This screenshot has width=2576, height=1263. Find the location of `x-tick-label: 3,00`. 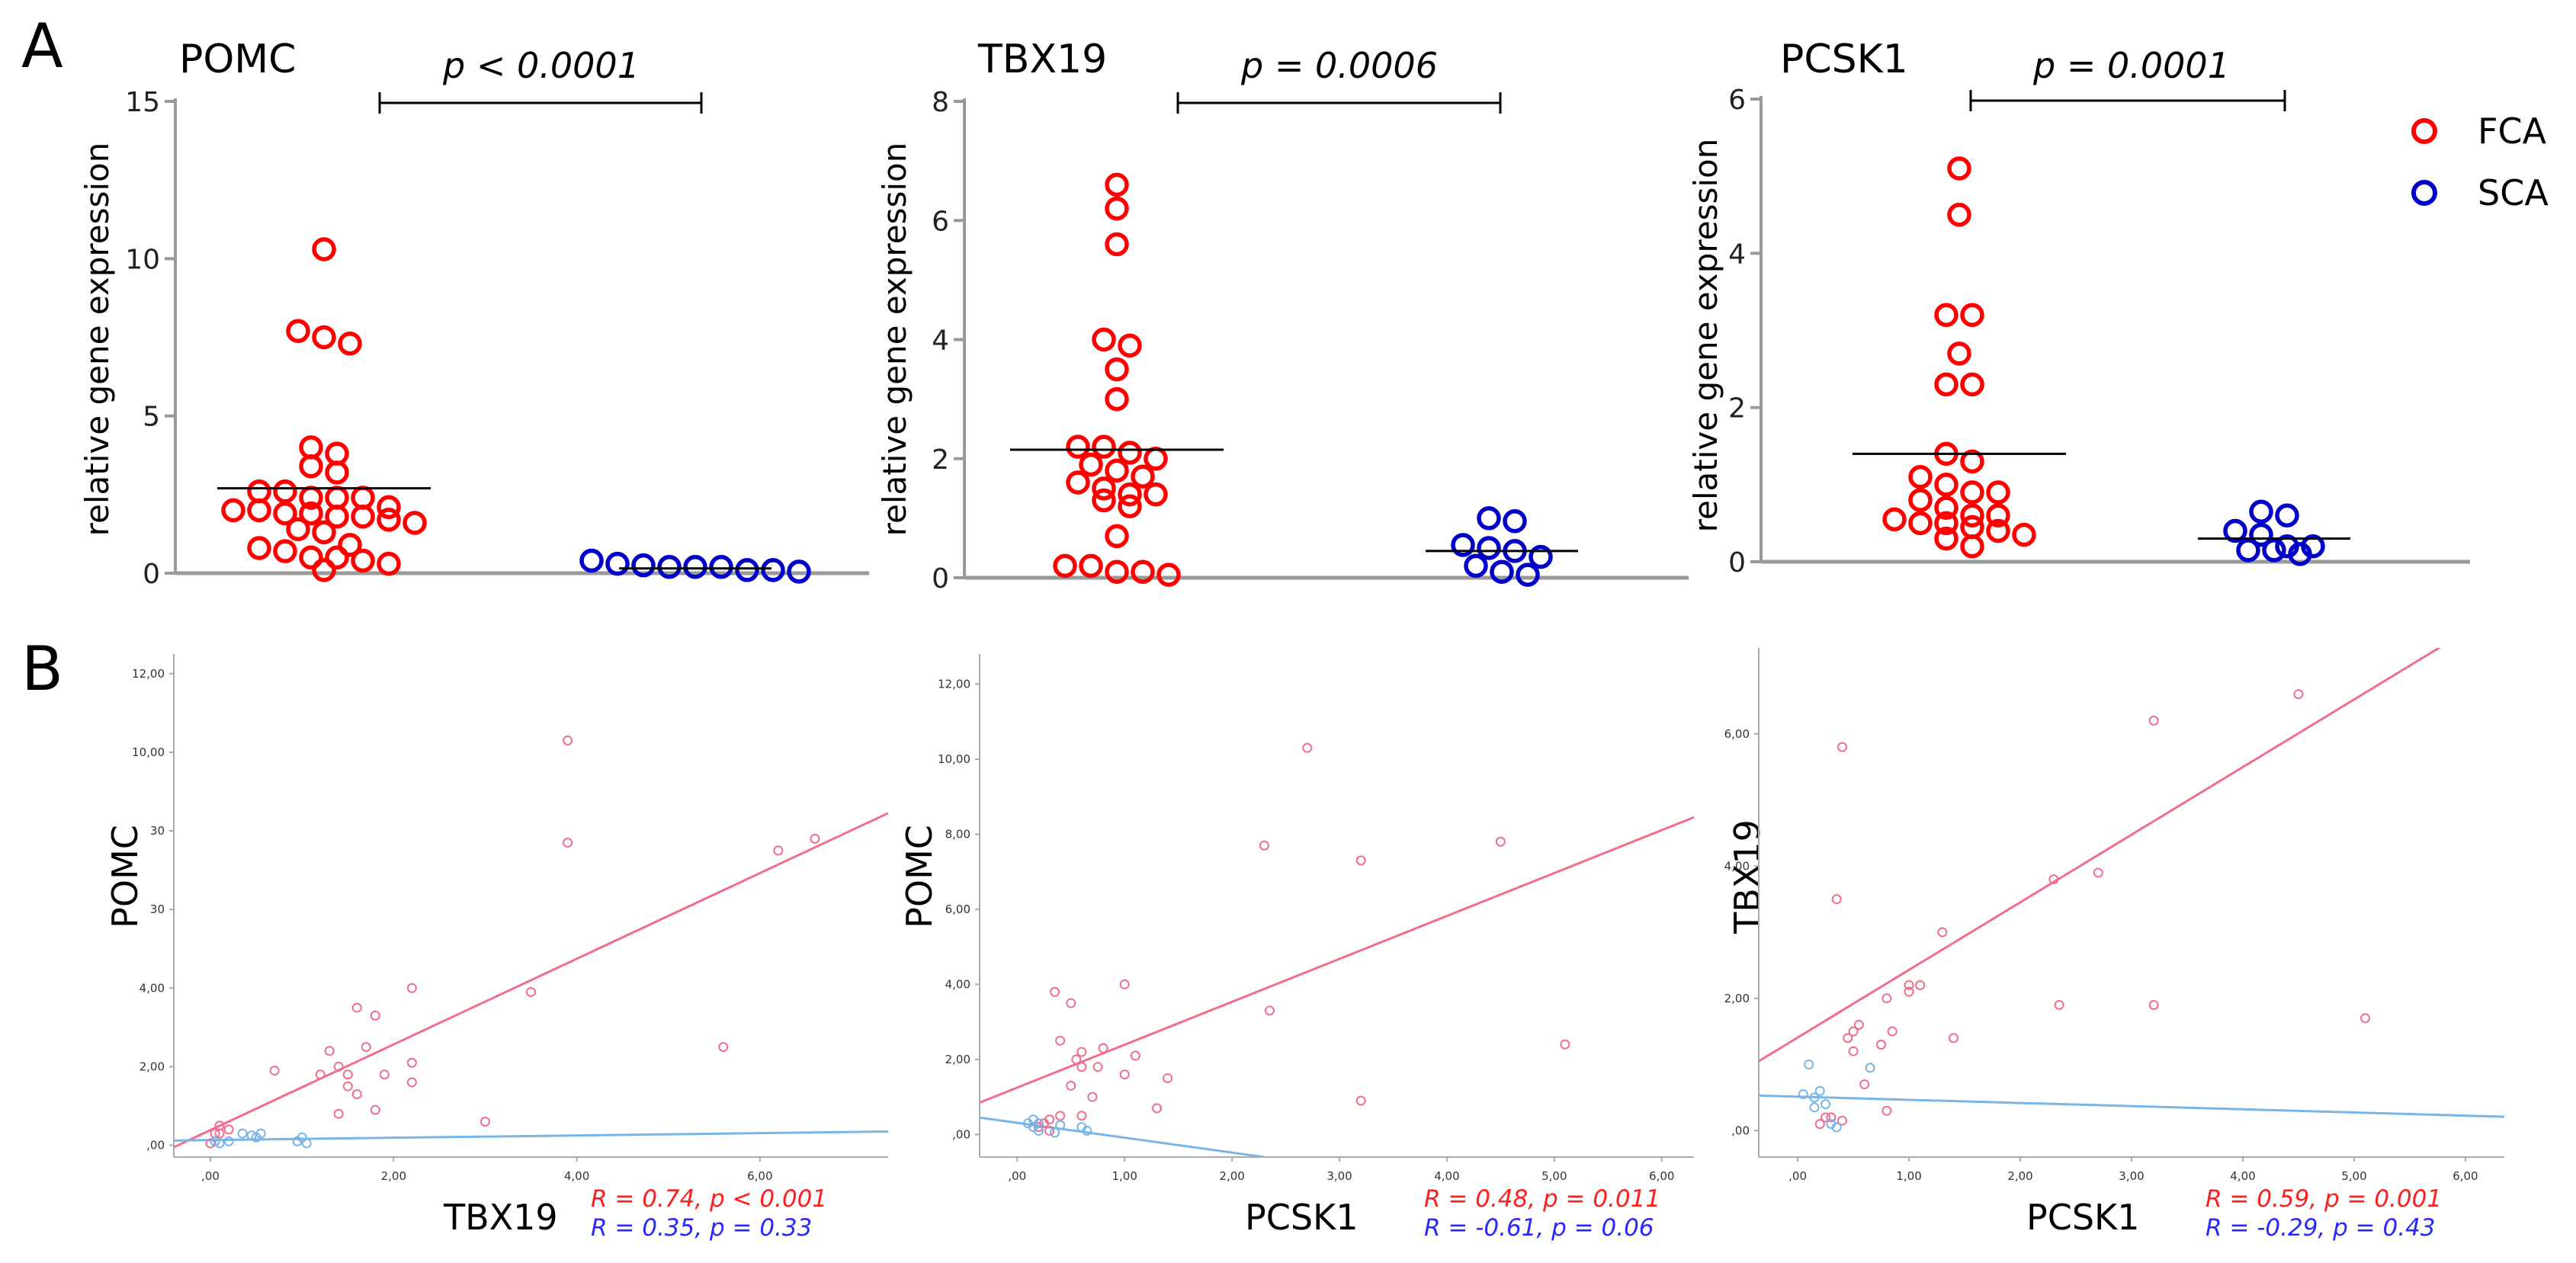

x-tick-label: 3,00 is located at coordinates (1339, 1176).